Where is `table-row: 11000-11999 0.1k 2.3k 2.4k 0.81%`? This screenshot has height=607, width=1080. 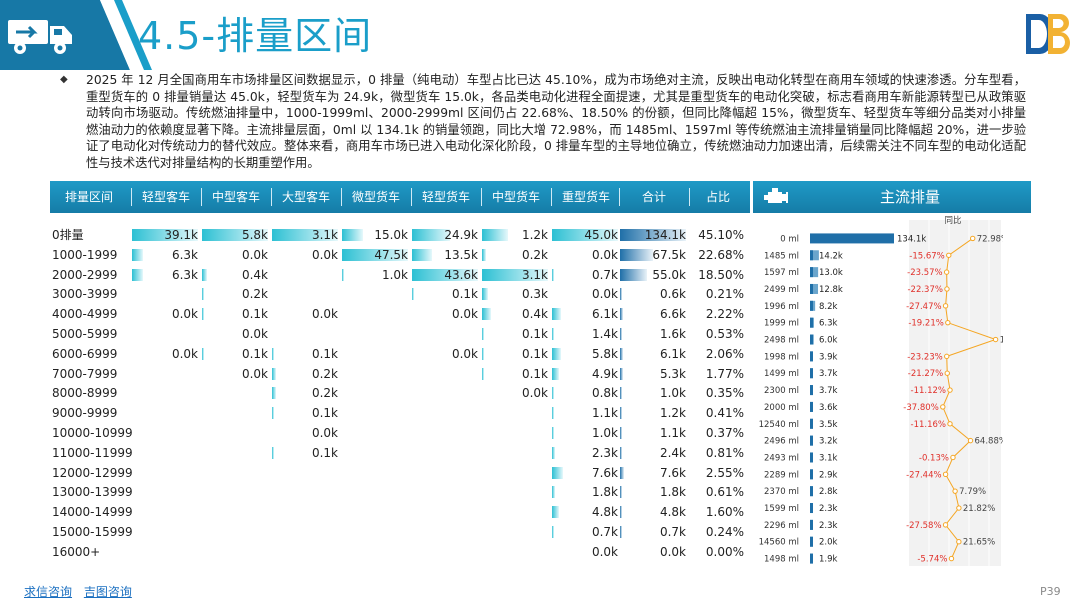
table-row: 11000-11999 0.1k 2.3k 2.4k 0.81% is located at coordinates (400, 453).